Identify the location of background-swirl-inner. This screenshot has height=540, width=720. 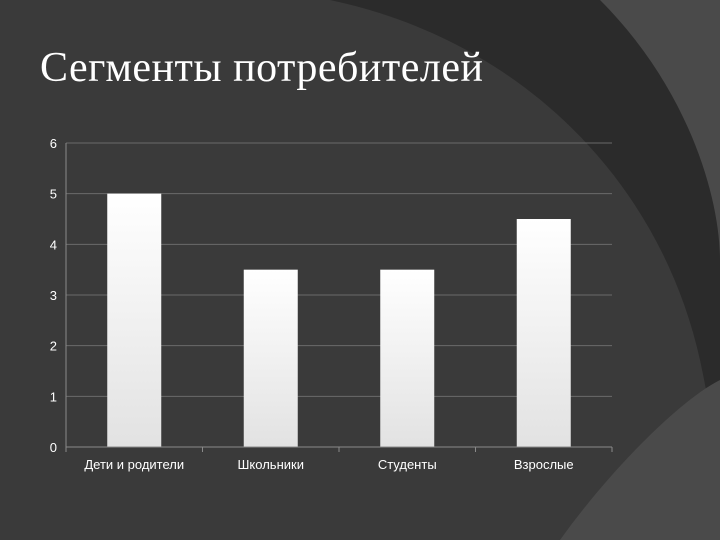
(660, 130).